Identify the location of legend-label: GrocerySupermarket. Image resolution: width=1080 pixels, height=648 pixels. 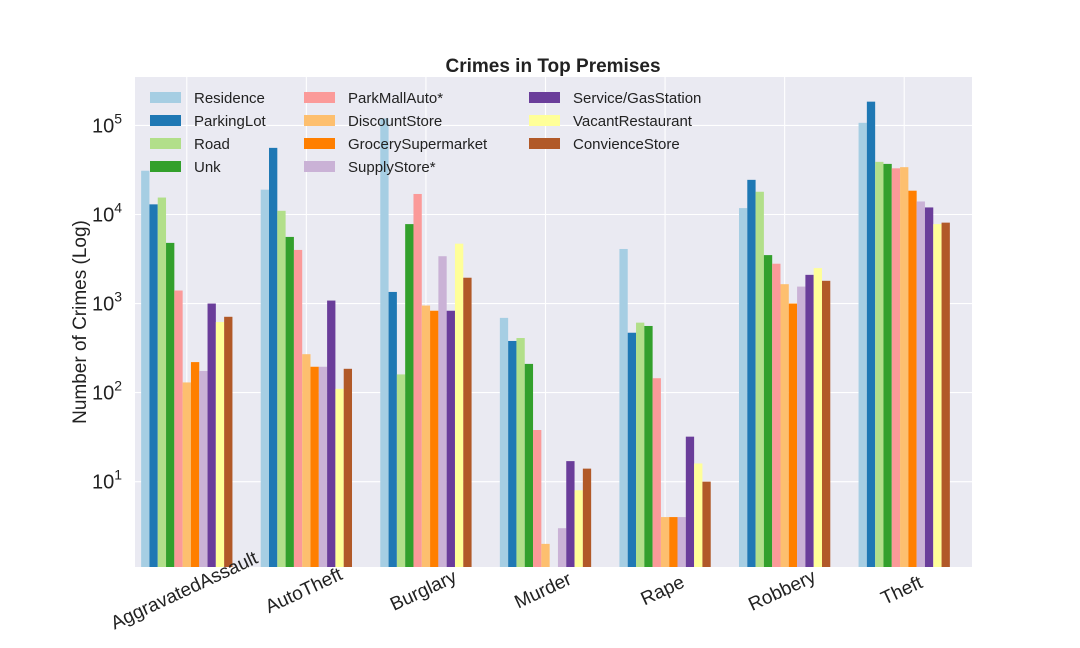
(418, 144).